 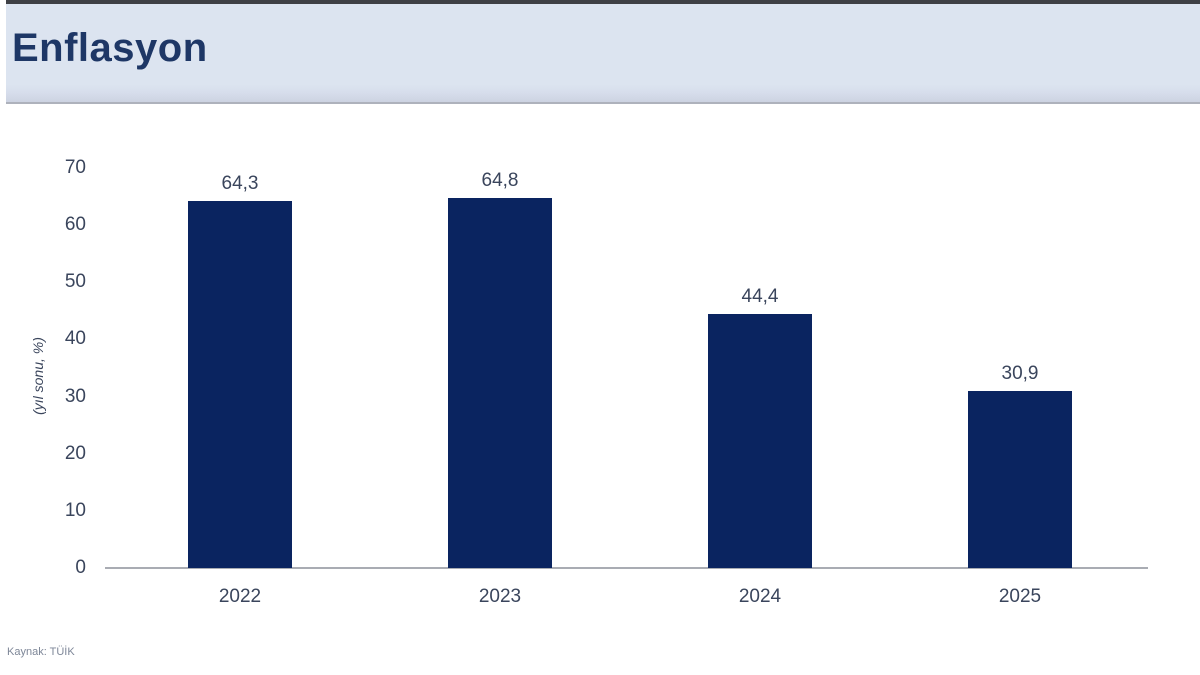 I want to click on y-tick-label: 30, so click(x=75, y=396).